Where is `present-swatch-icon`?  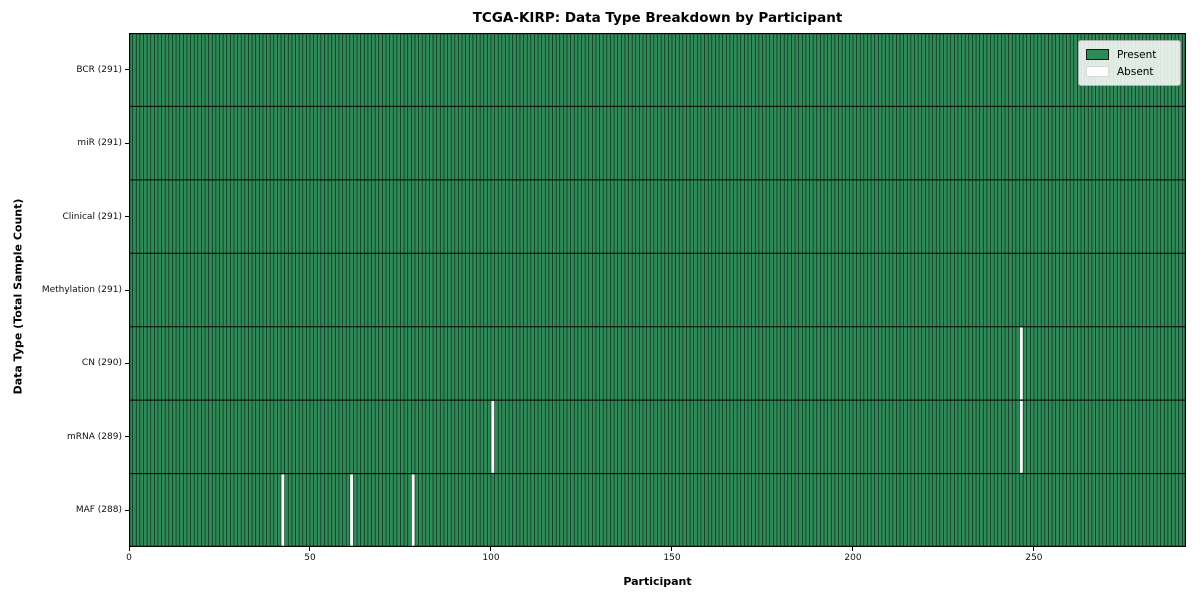
present-swatch-icon is located at coordinates (1097, 54).